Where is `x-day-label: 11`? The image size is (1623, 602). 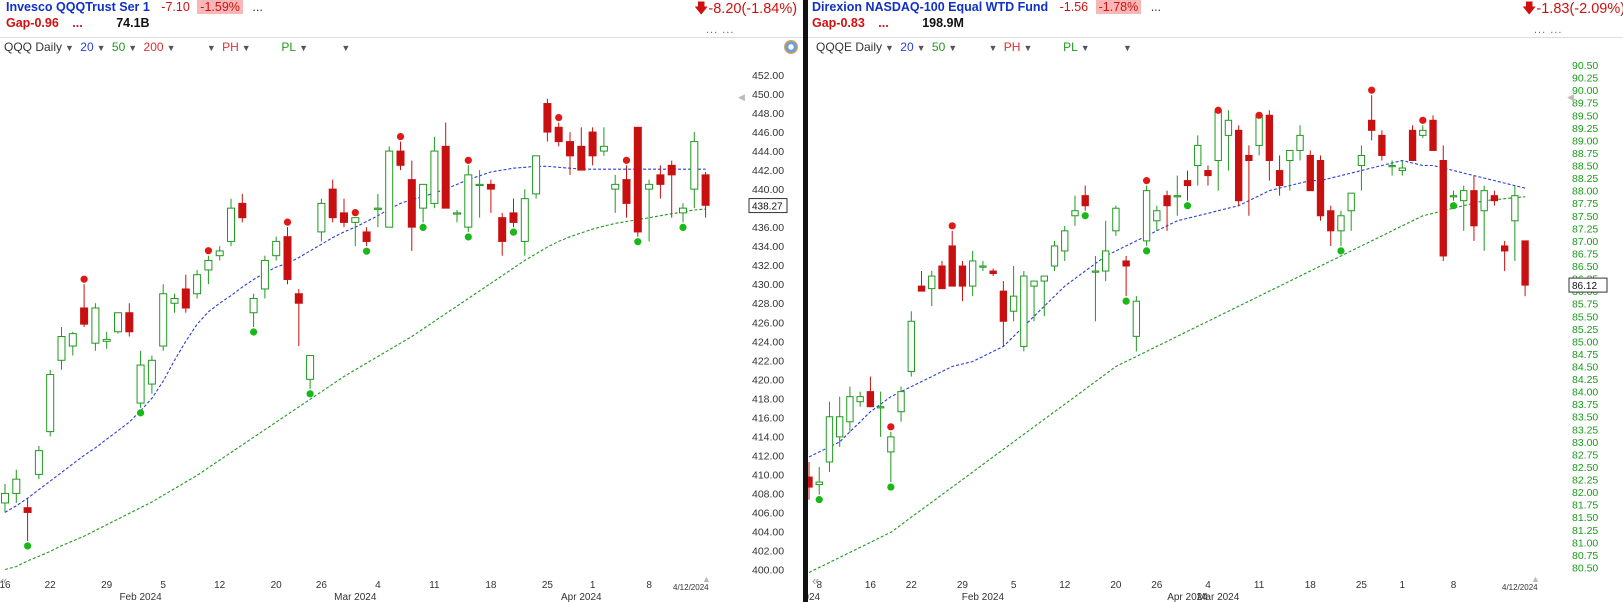 x-day-label: 11 is located at coordinates (434, 585).